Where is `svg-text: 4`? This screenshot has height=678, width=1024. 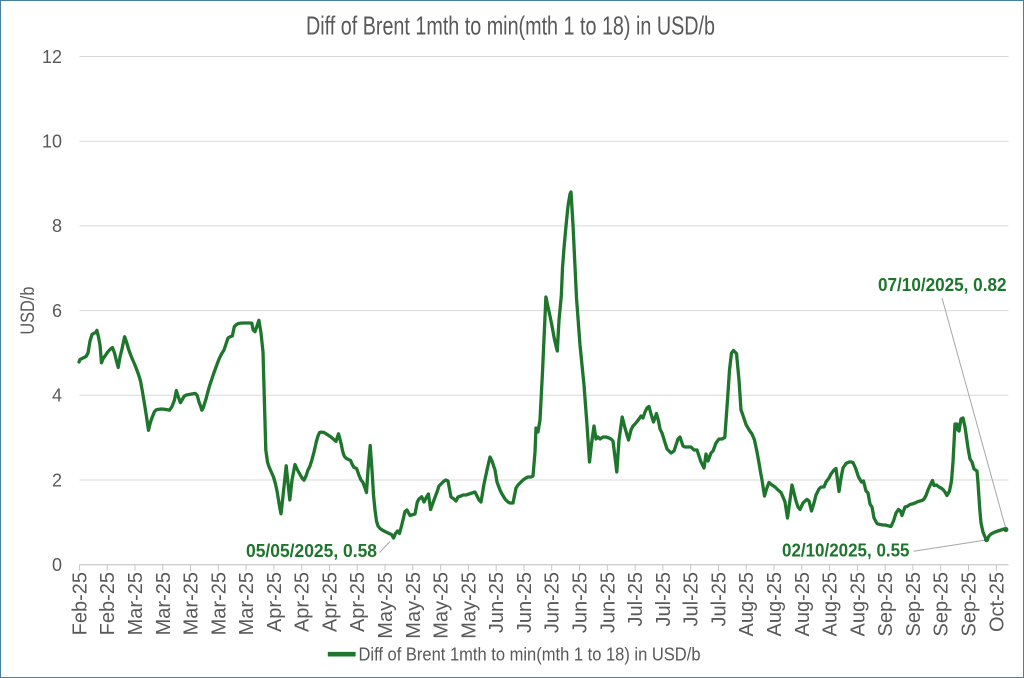 svg-text: 4 is located at coordinates (56, 395).